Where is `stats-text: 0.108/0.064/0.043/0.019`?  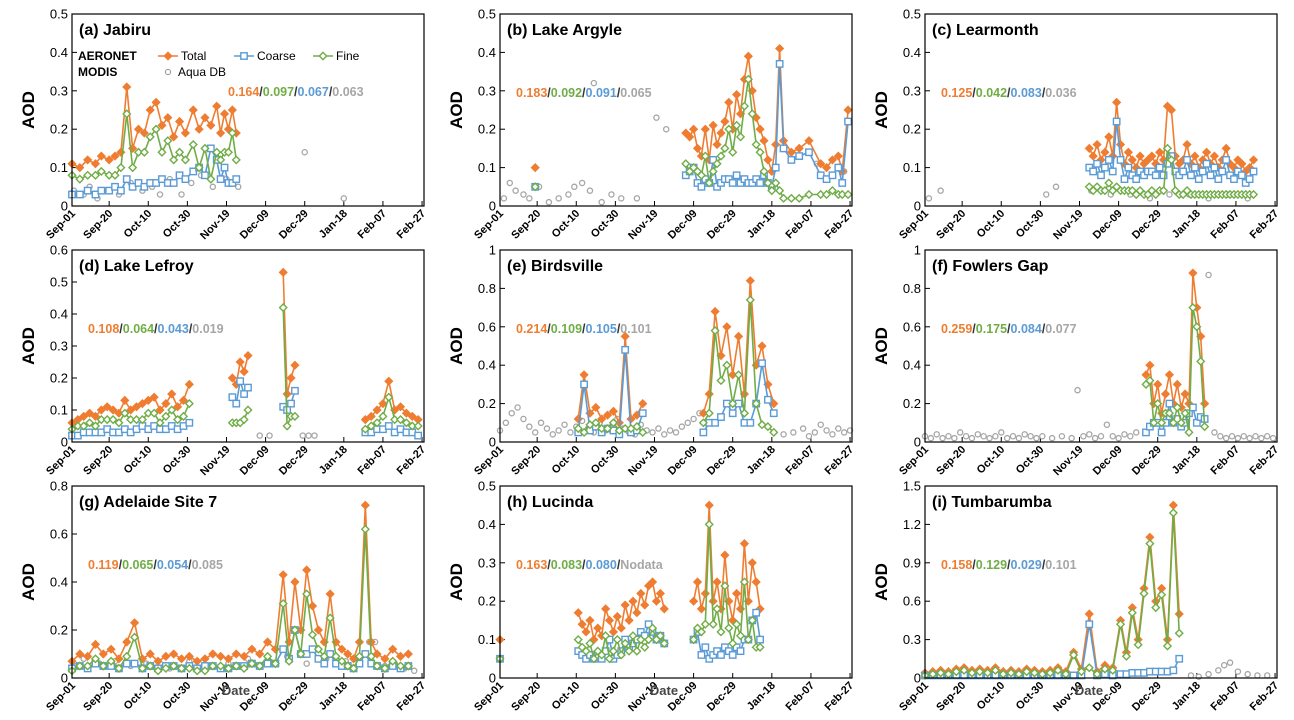 stats-text: 0.108/0.064/0.043/0.019 is located at coordinates (156, 329).